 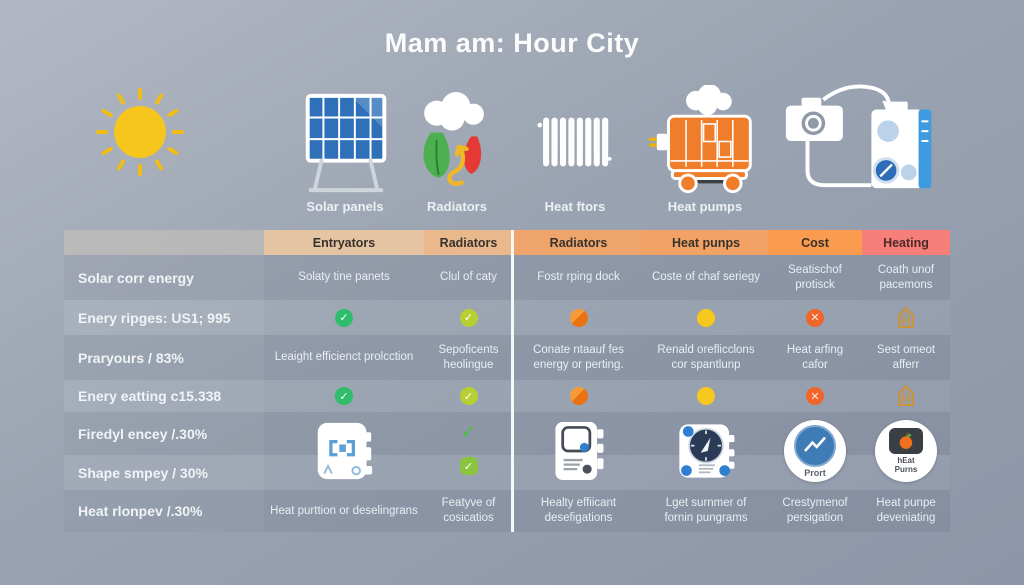 I want to click on header-cell: Heat punps, so click(x=706, y=242).